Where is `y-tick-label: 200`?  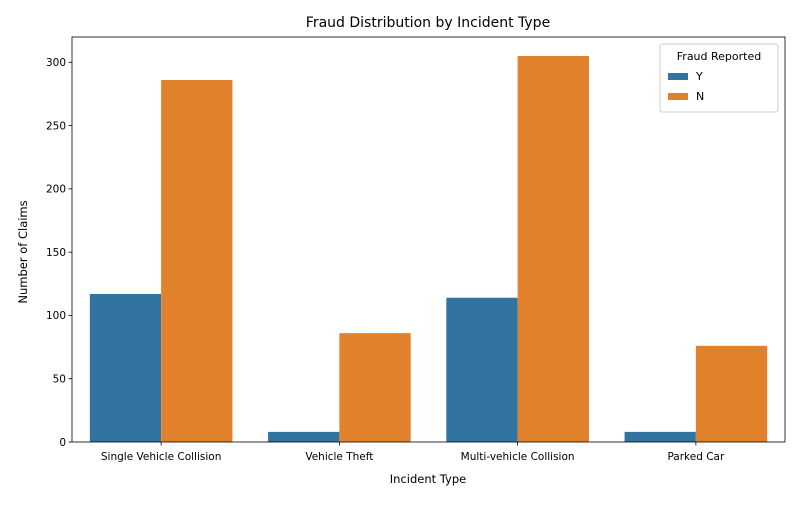 y-tick-label: 200 is located at coordinates (56, 190).